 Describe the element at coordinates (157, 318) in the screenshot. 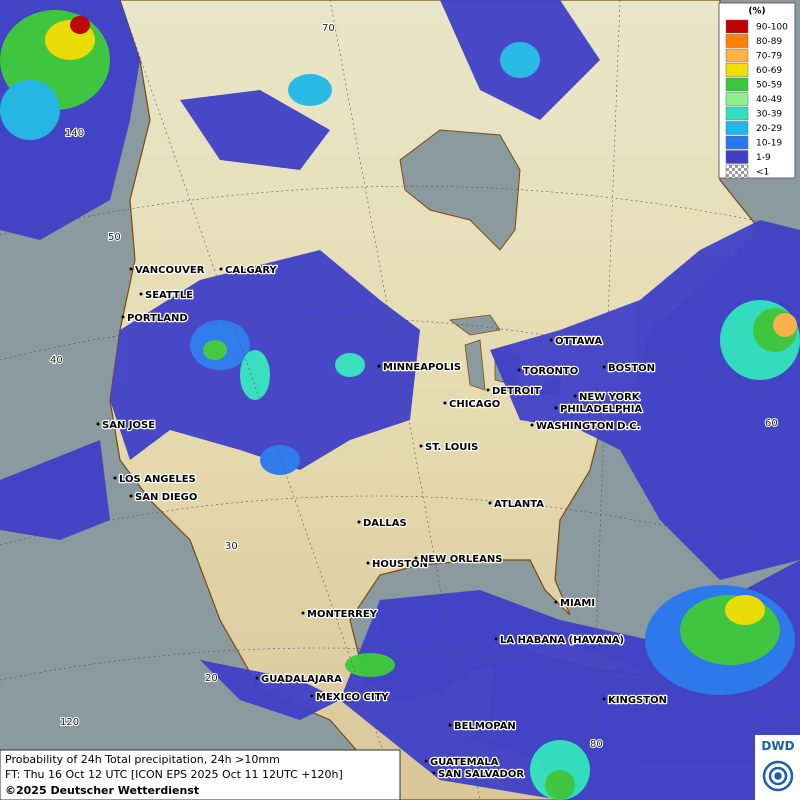

I see `city-label: PORTLAND` at that location.